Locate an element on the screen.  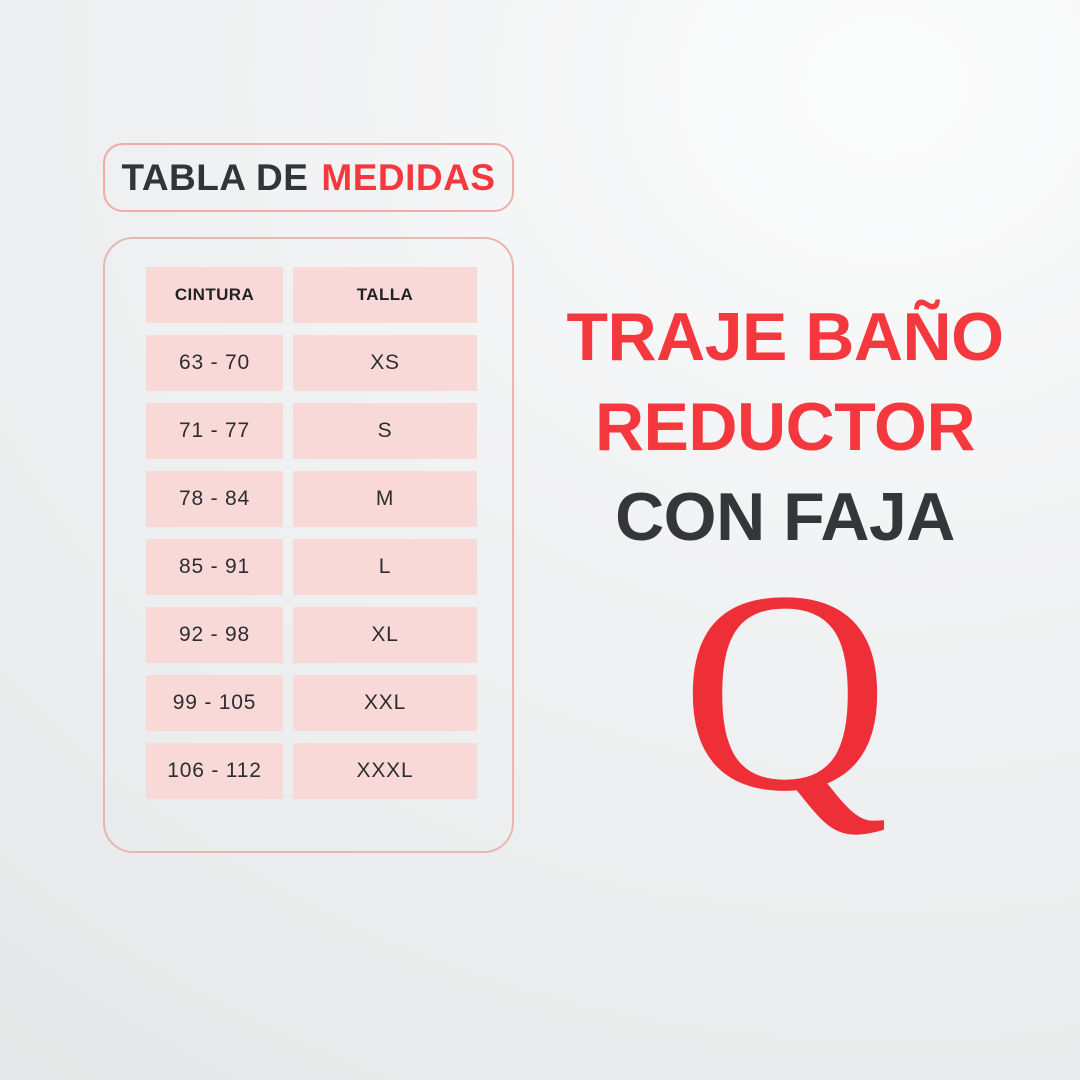
cintura-cell: 71 - 77 is located at coordinates (214, 431).